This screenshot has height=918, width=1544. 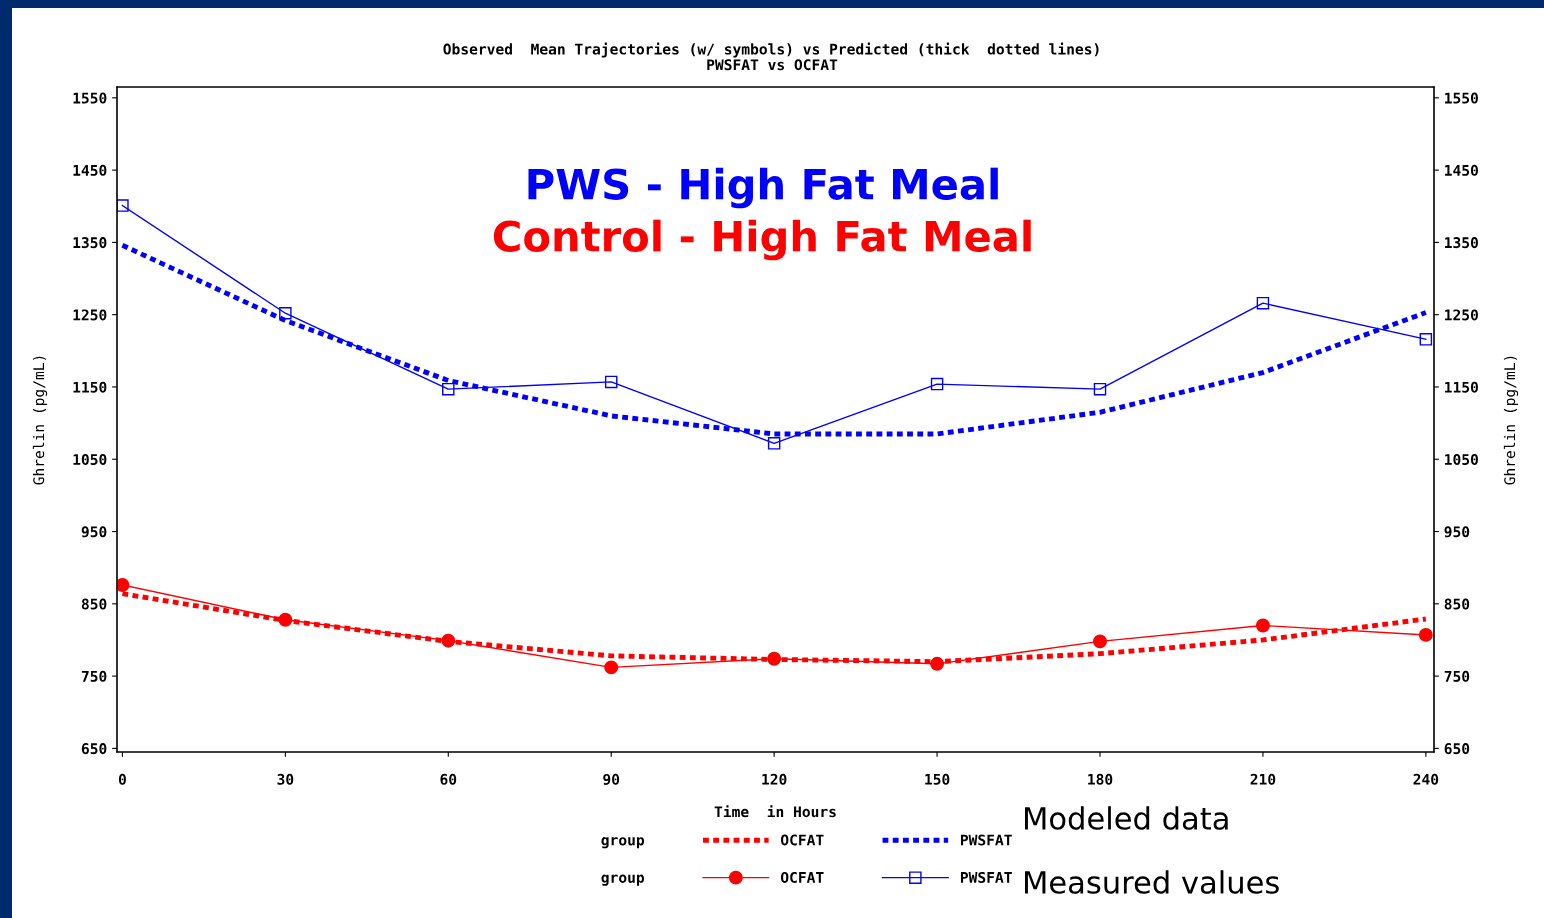 I want to click on y-tick-label: 1450, so click(x=90, y=170).